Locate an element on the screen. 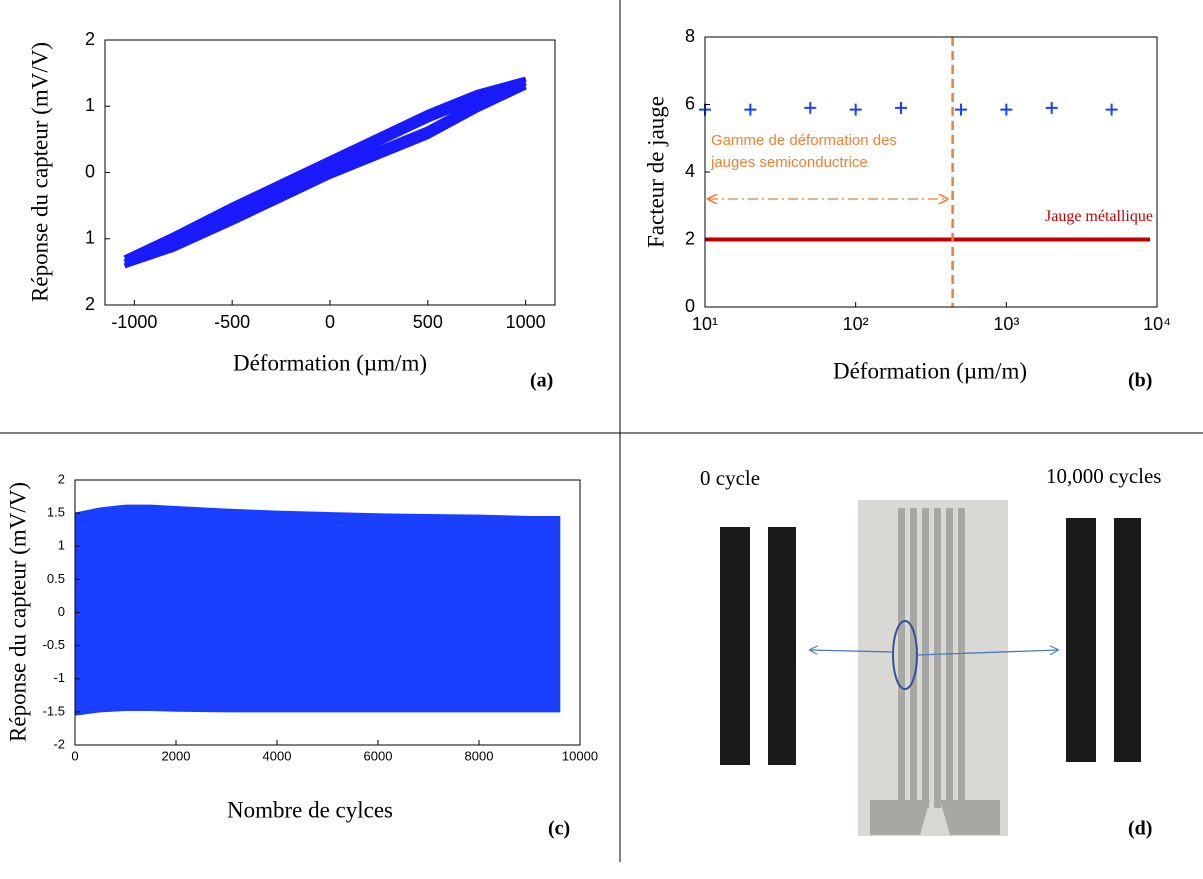 This screenshot has width=1203, height=879. gauge-photo is located at coordinates (933, 668).